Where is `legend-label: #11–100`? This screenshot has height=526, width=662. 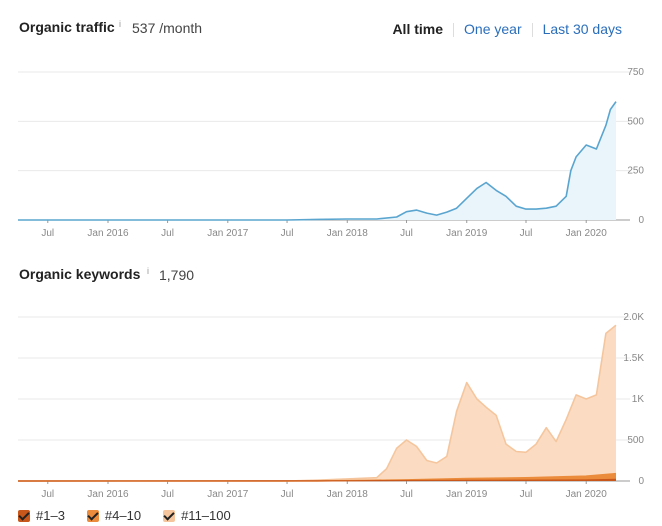 legend-label: #11–100 is located at coordinates (206, 515).